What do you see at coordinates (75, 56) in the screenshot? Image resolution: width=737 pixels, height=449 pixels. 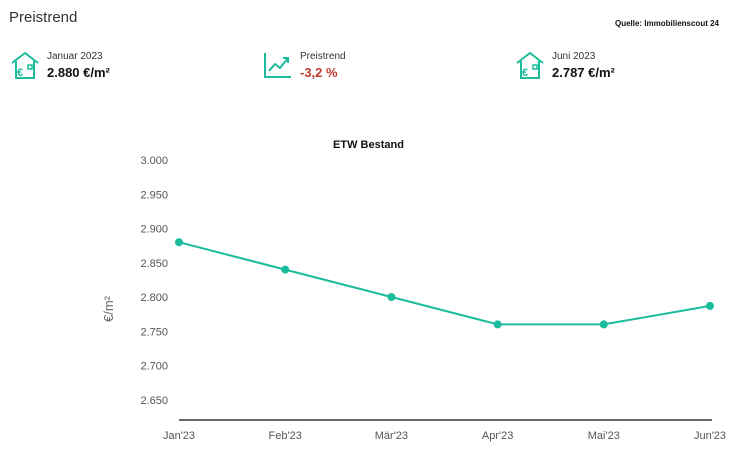 I see `kpi-label: Januar 2023` at bounding box center [75, 56].